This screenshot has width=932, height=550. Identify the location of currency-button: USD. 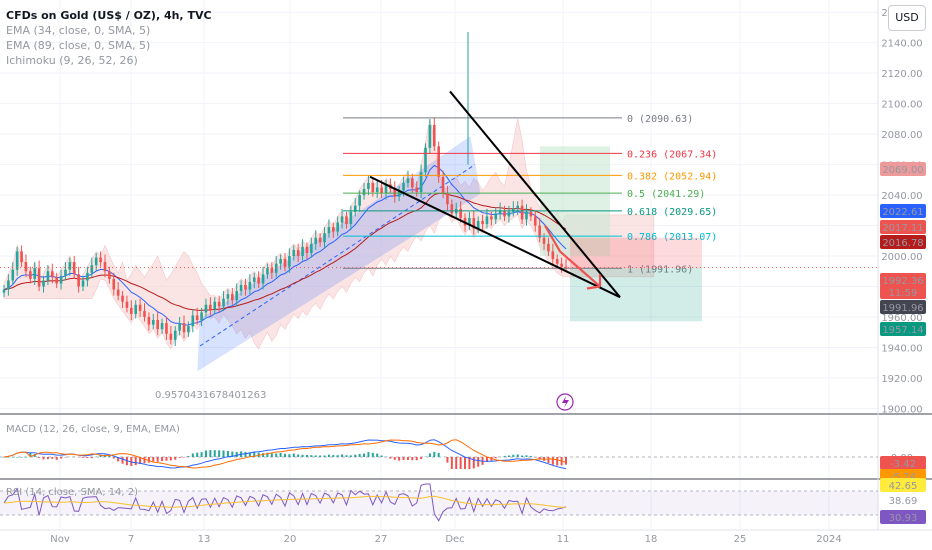
(907, 18).